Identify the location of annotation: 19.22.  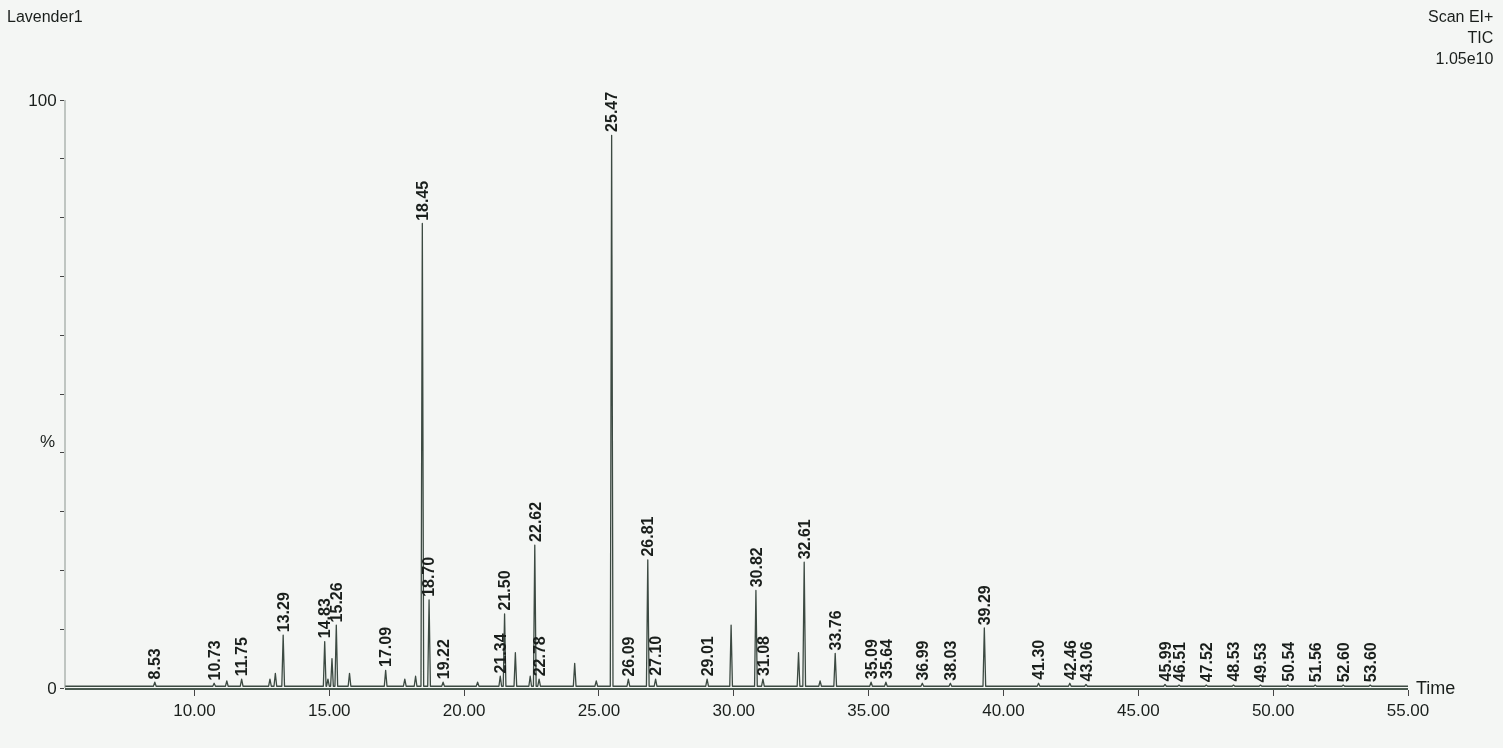
(443, 659).